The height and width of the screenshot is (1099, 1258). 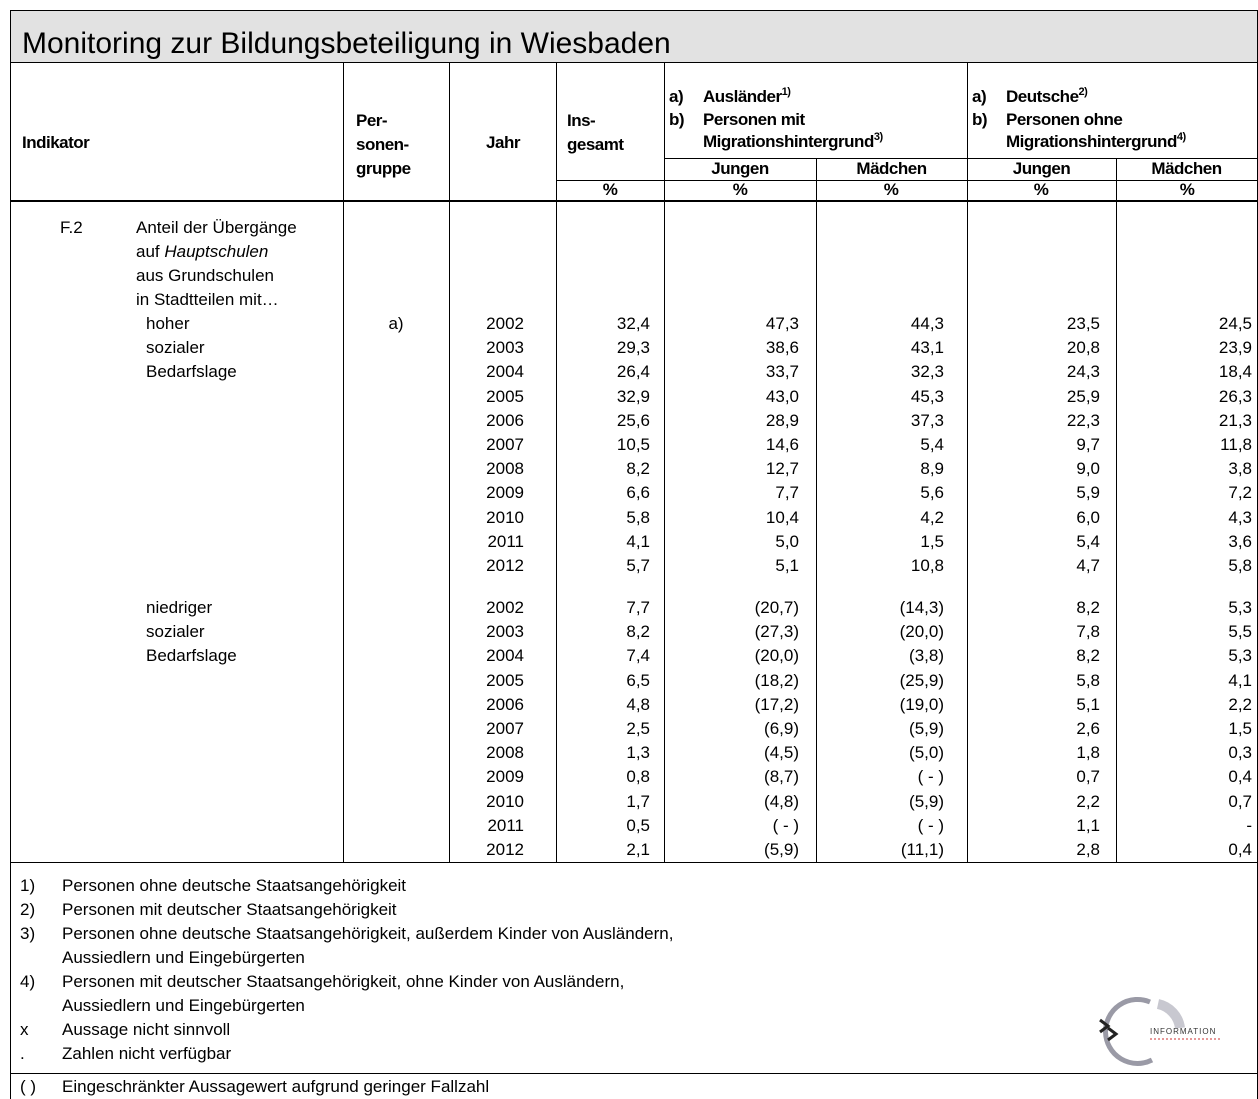 What do you see at coordinates (932, 493) in the screenshot?
I see `cell-value: 5,6` at bounding box center [932, 493].